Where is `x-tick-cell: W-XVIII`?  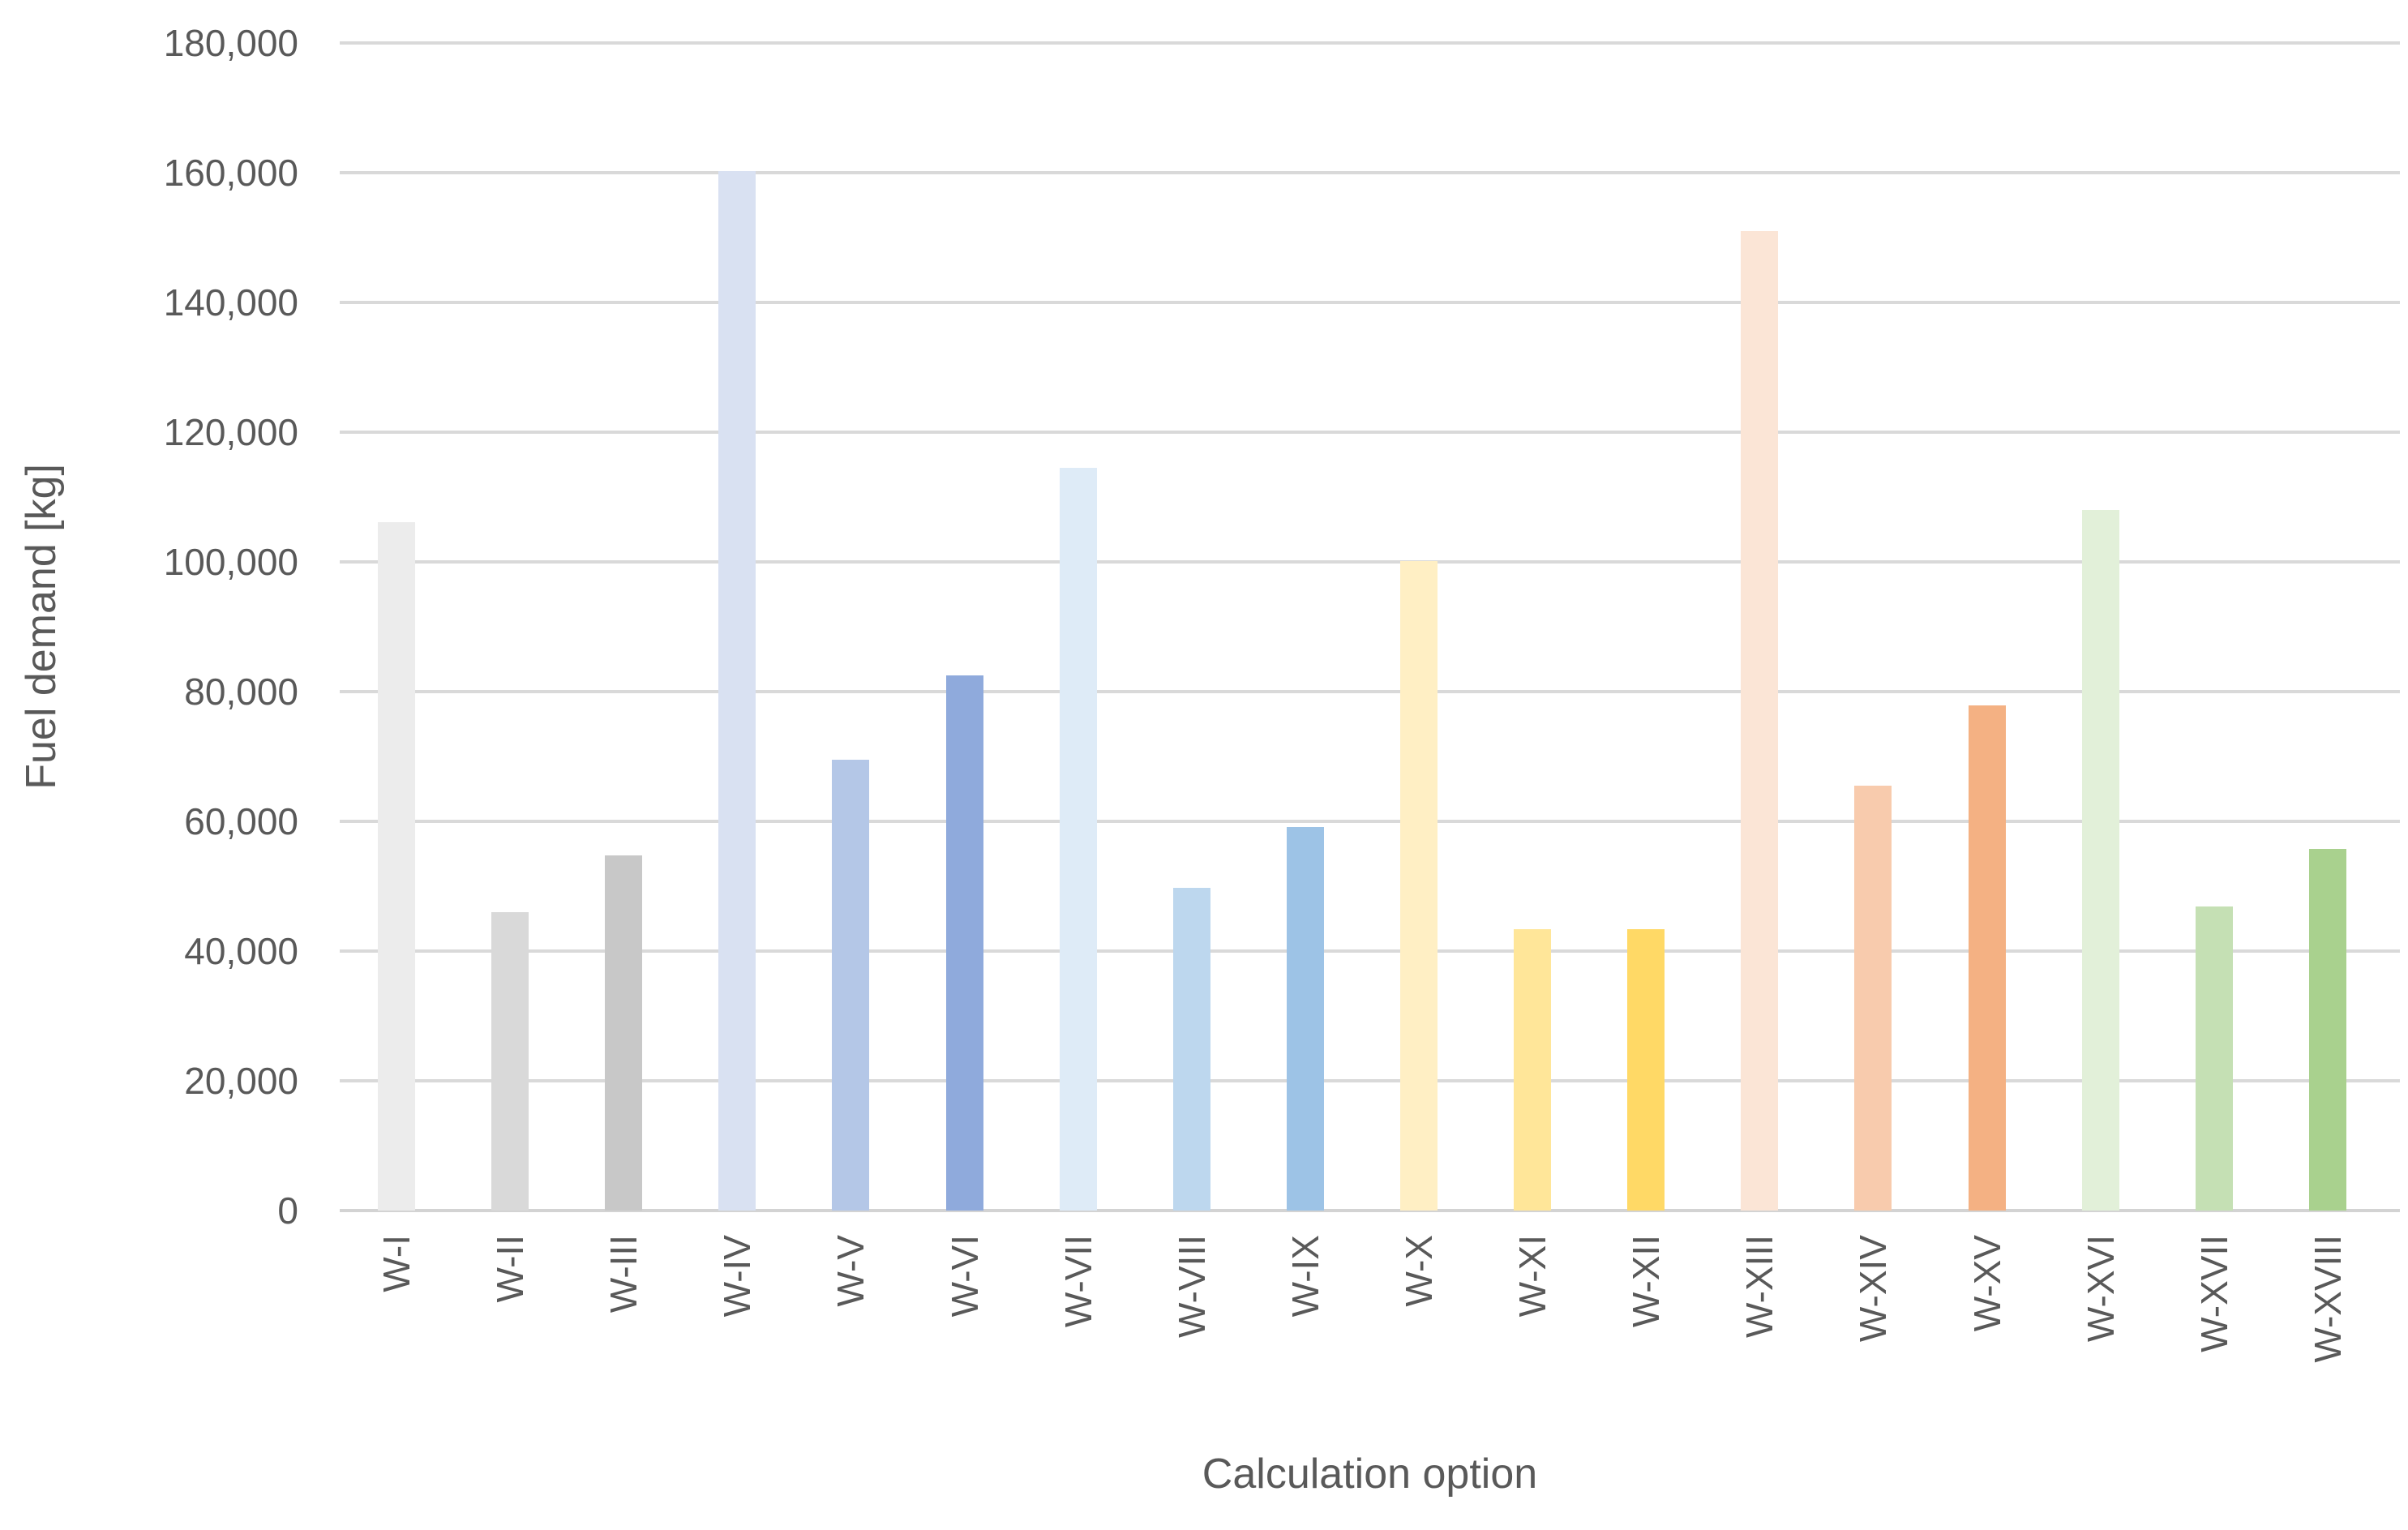 x-tick-cell: W-XVIII is located at coordinates (2327, 1356).